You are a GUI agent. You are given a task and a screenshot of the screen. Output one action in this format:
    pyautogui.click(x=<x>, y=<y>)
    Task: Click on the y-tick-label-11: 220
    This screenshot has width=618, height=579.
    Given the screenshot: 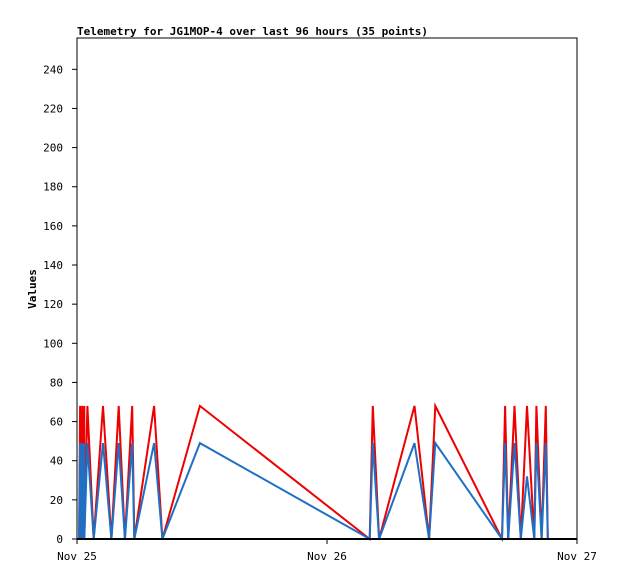 What is the action you would take?
    pyautogui.click(x=53, y=108)
    